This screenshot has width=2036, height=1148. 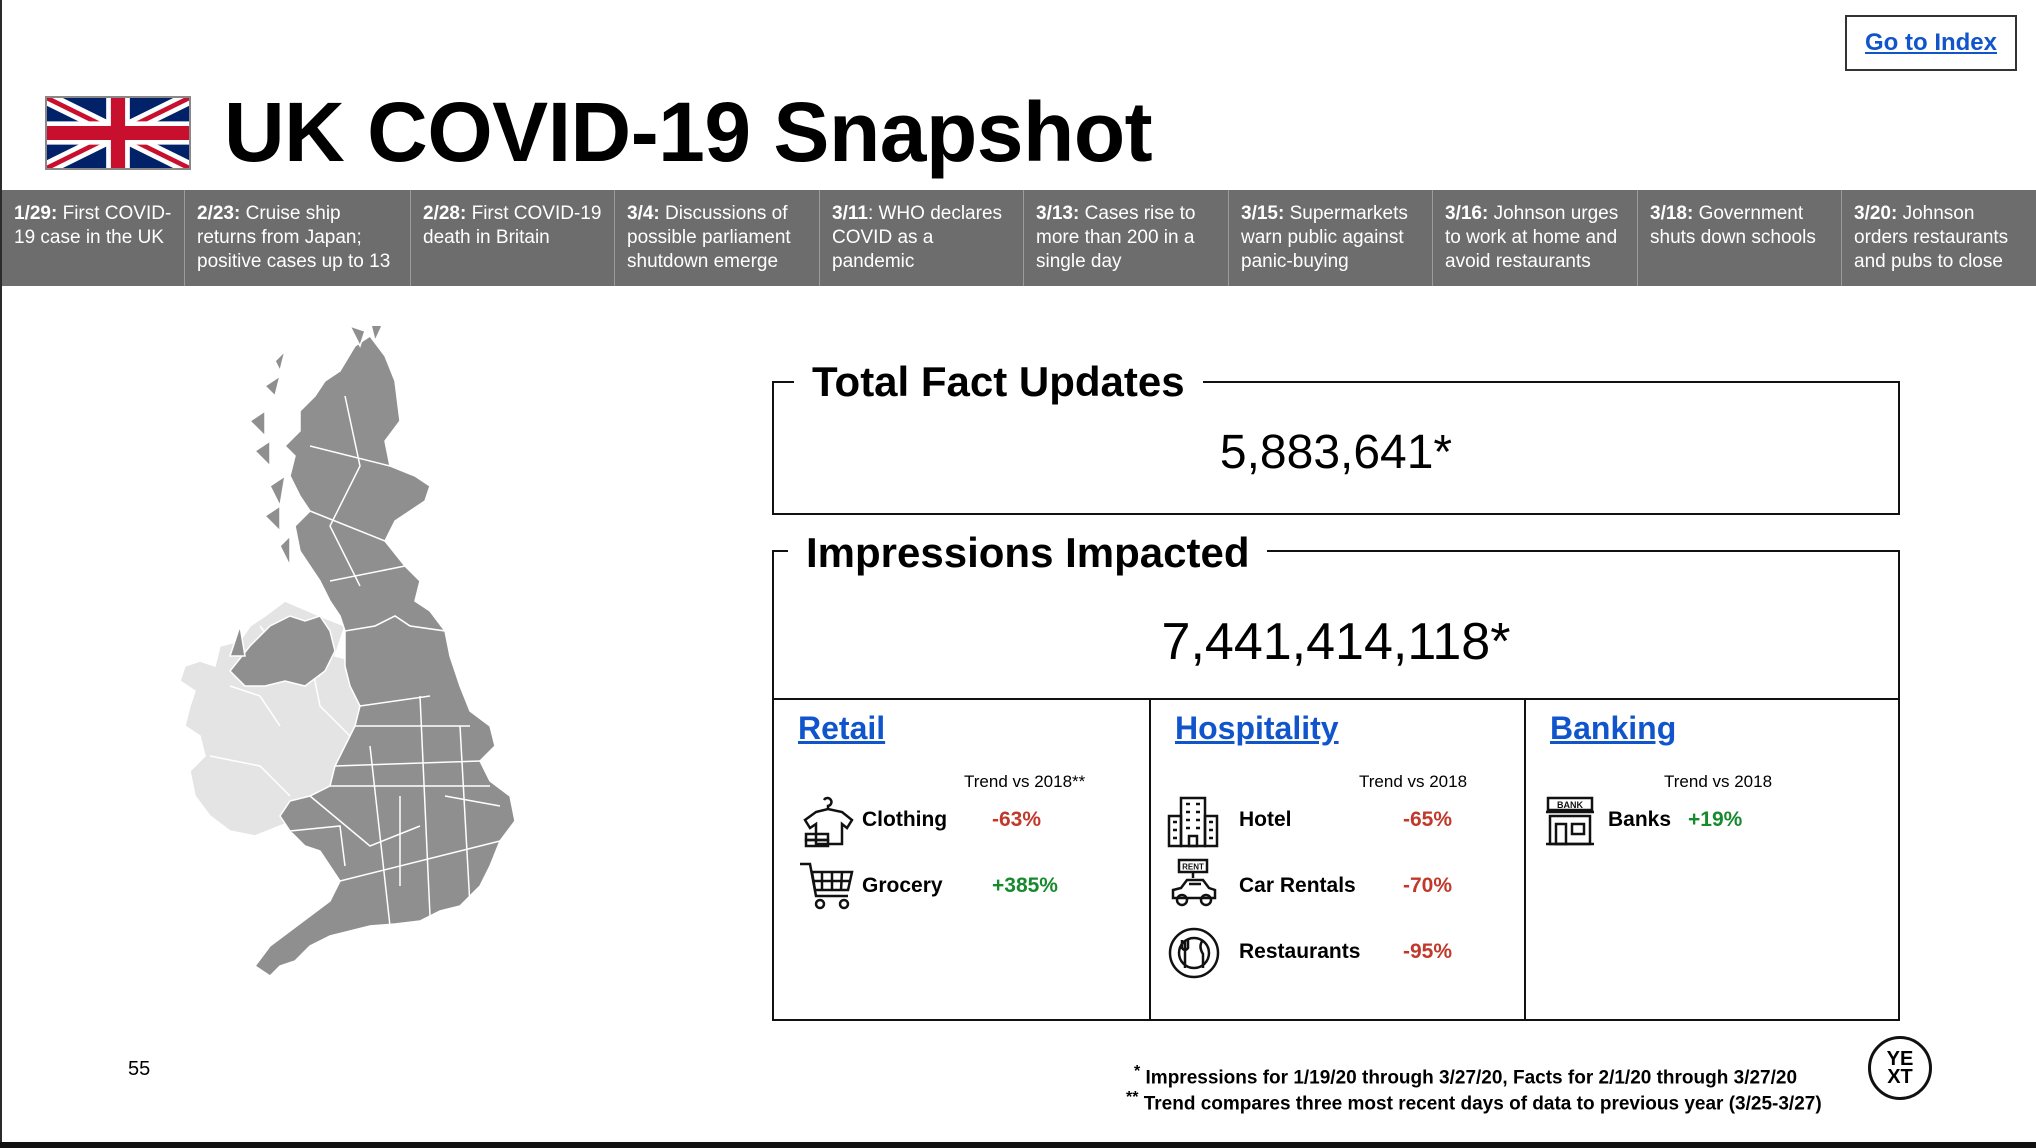 I want to click on impressions-impacted-value: 7,441,414,118*, so click(x=1336, y=642).